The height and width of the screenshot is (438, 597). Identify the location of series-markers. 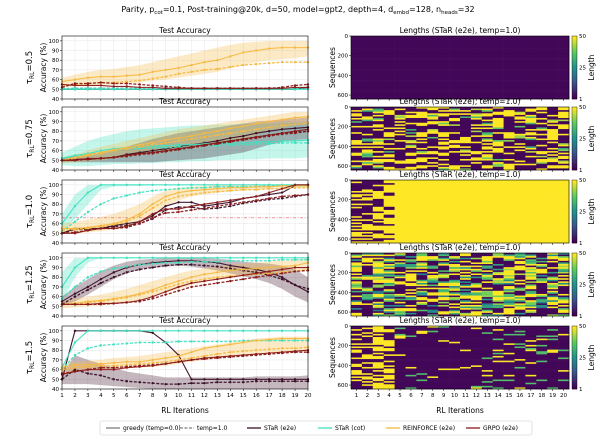
(185, 283).